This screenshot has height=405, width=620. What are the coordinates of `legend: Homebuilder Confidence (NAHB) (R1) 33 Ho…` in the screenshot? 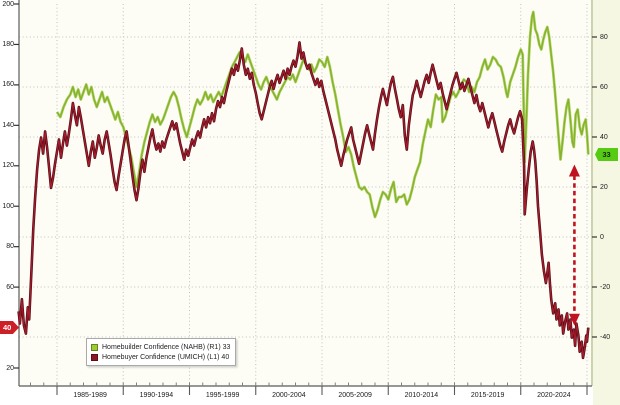 It's located at (161, 352).